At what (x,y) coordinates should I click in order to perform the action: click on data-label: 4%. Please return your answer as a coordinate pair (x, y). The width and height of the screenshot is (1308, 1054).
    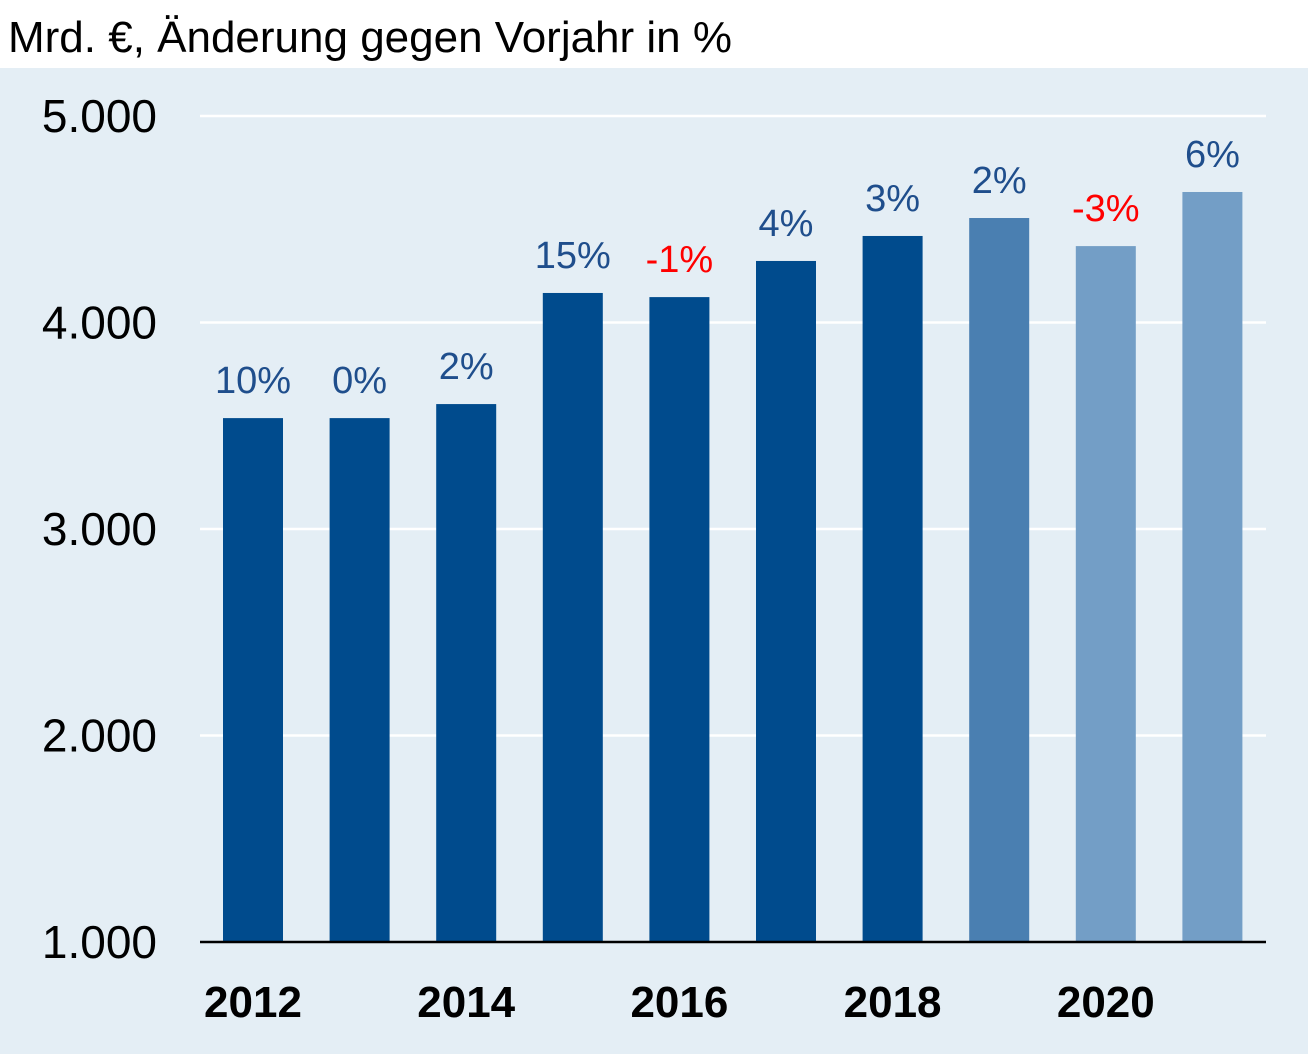
    Looking at the image, I should click on (786, 224).